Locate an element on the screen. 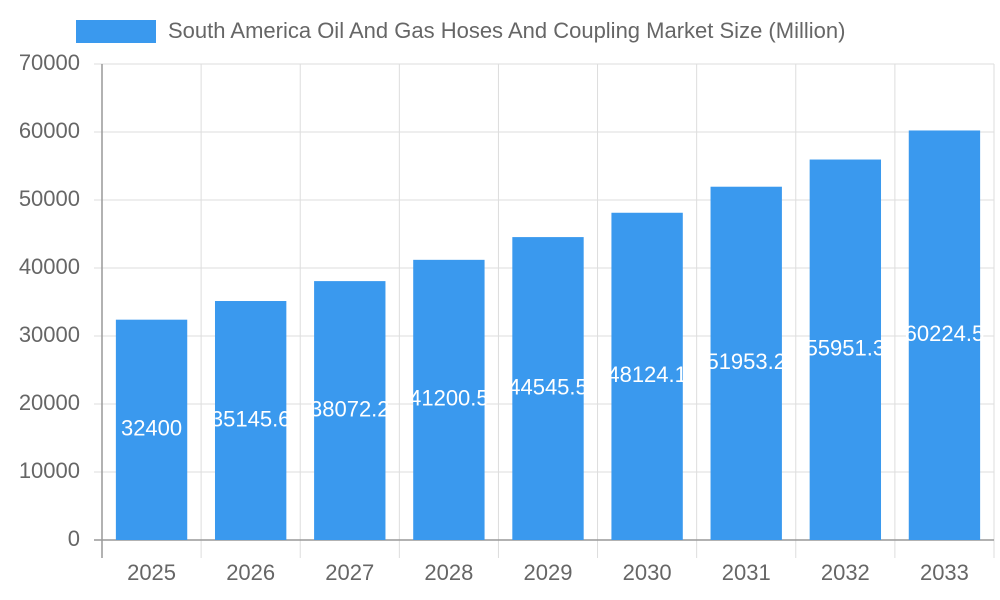 Image resolution: width=1000 pixels, height=600 pixels. data-label: 60224.5 is located at coordinates (945, 333).